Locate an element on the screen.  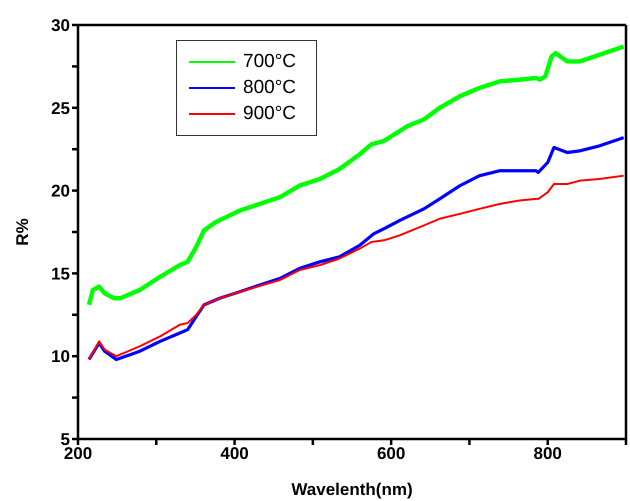
y-tick-label: 30 is located at coordinates (60, 26).